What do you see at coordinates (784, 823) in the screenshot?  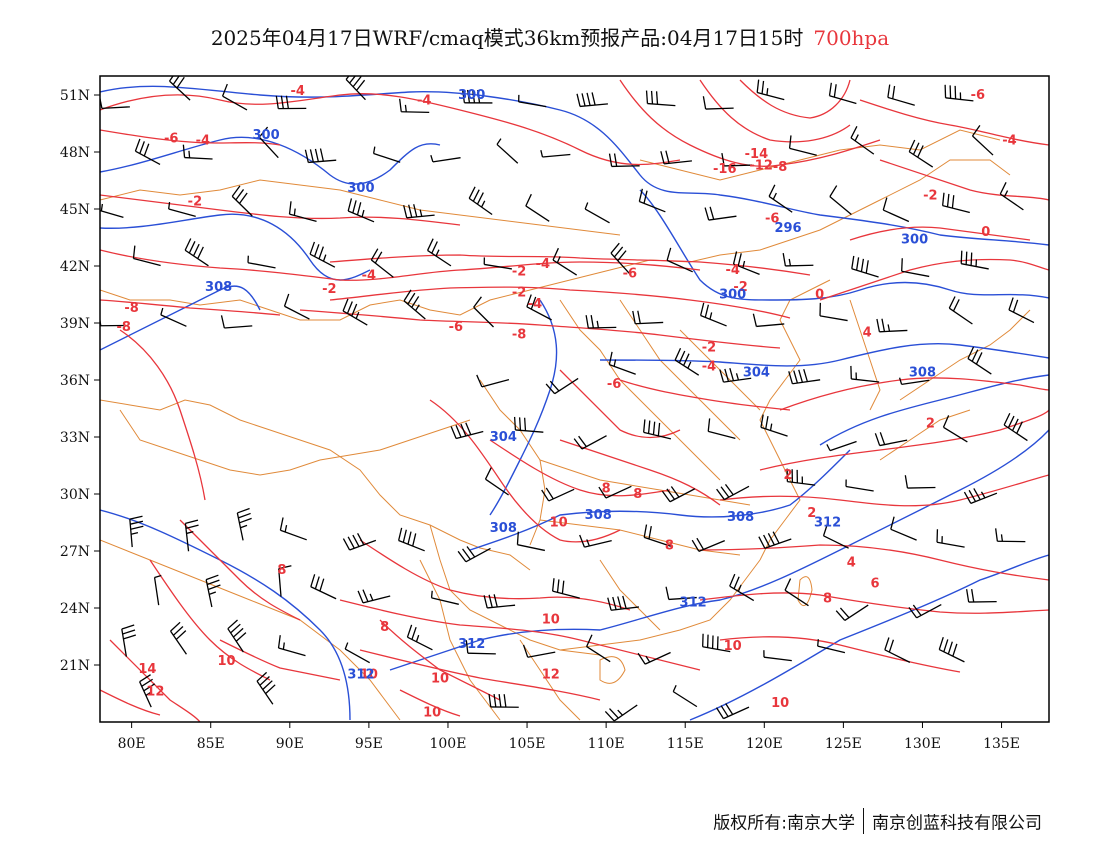 I see `copyright-left: 版权所有:南京大学` at bounding box center [784, 823].